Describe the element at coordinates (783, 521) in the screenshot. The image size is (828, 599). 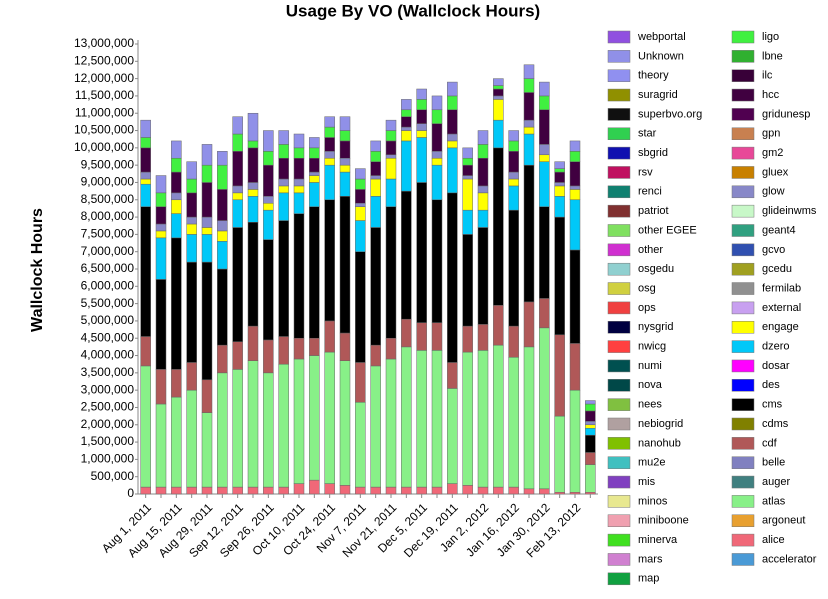
I see `legend-label: argoneut` at that location.